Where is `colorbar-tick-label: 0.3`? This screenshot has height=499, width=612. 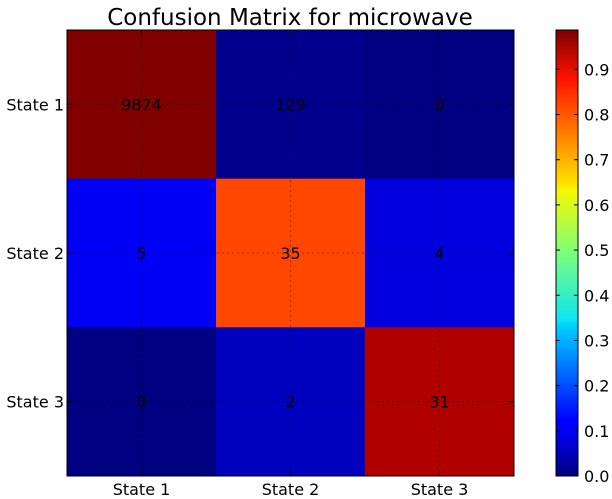 colorbar-tick-label: 0.3 is located at coordinates (596, 340).